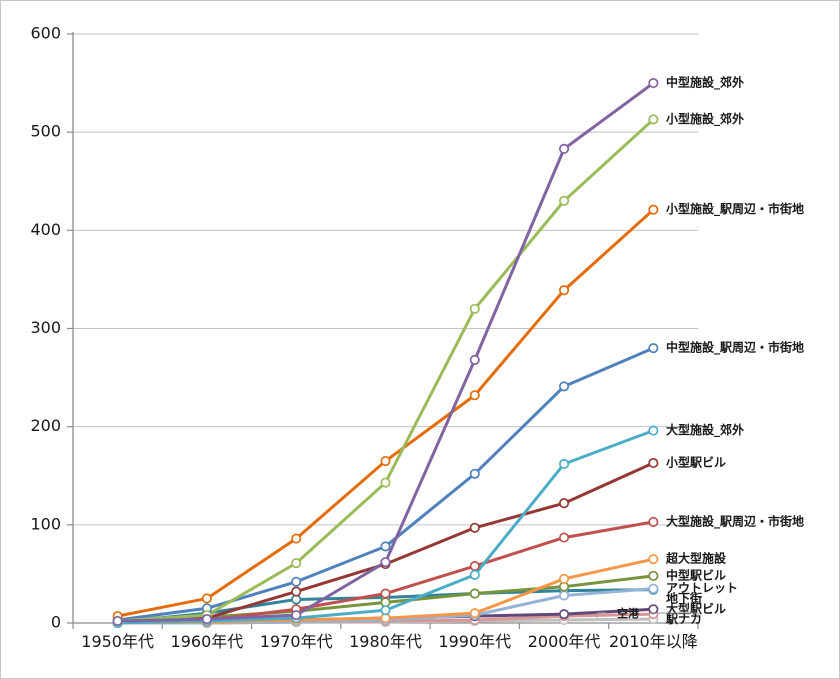  Describe the element at coordinates (207, 641) in the screenshot. I see `x-tick-label: 1960年代` at that location.